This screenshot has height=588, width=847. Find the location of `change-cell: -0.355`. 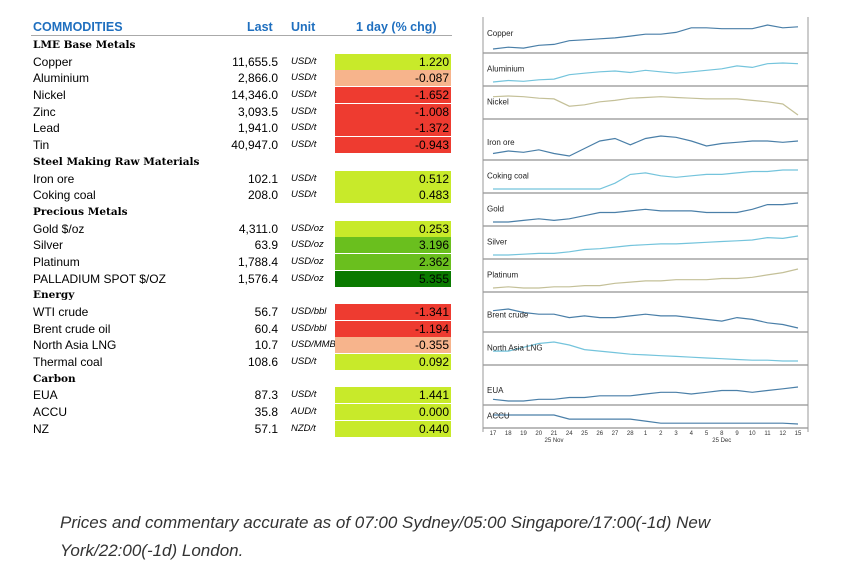

change-cell: -0.355 is located at coordinates (393, 345).